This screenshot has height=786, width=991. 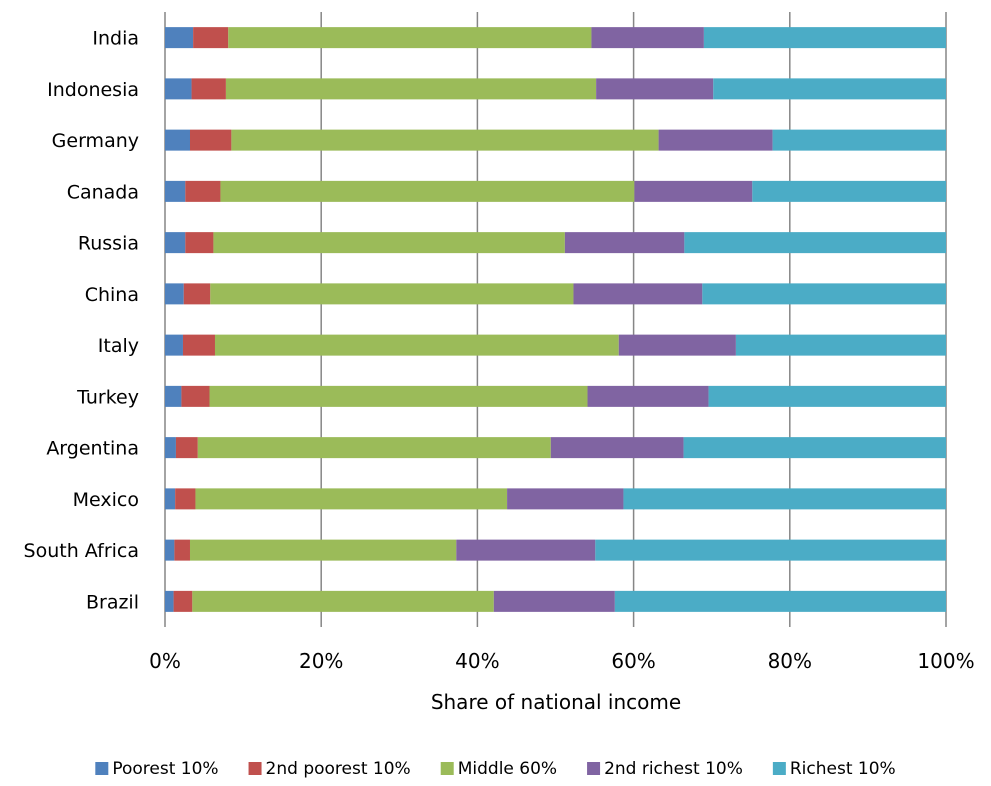 I want to click on x-tick-label: 60%, so click(x=633, y=661).